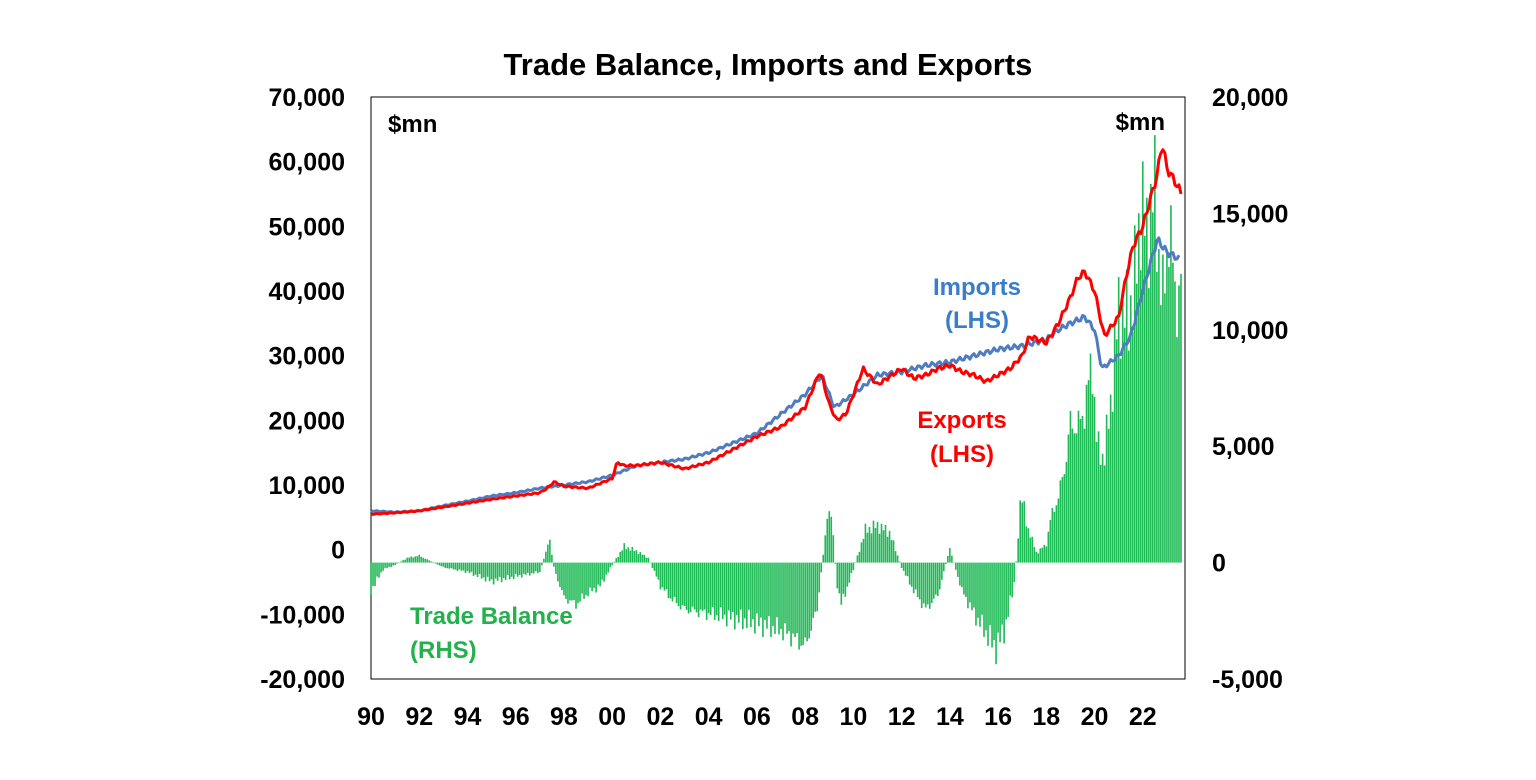 The height and width of the screenshot is (780, 1536). What do you see at coordinates (768, 64) in the screenshot?
I see `chart-title: Trade Balance, Imports and Exports` at bounding box center [768, 64].